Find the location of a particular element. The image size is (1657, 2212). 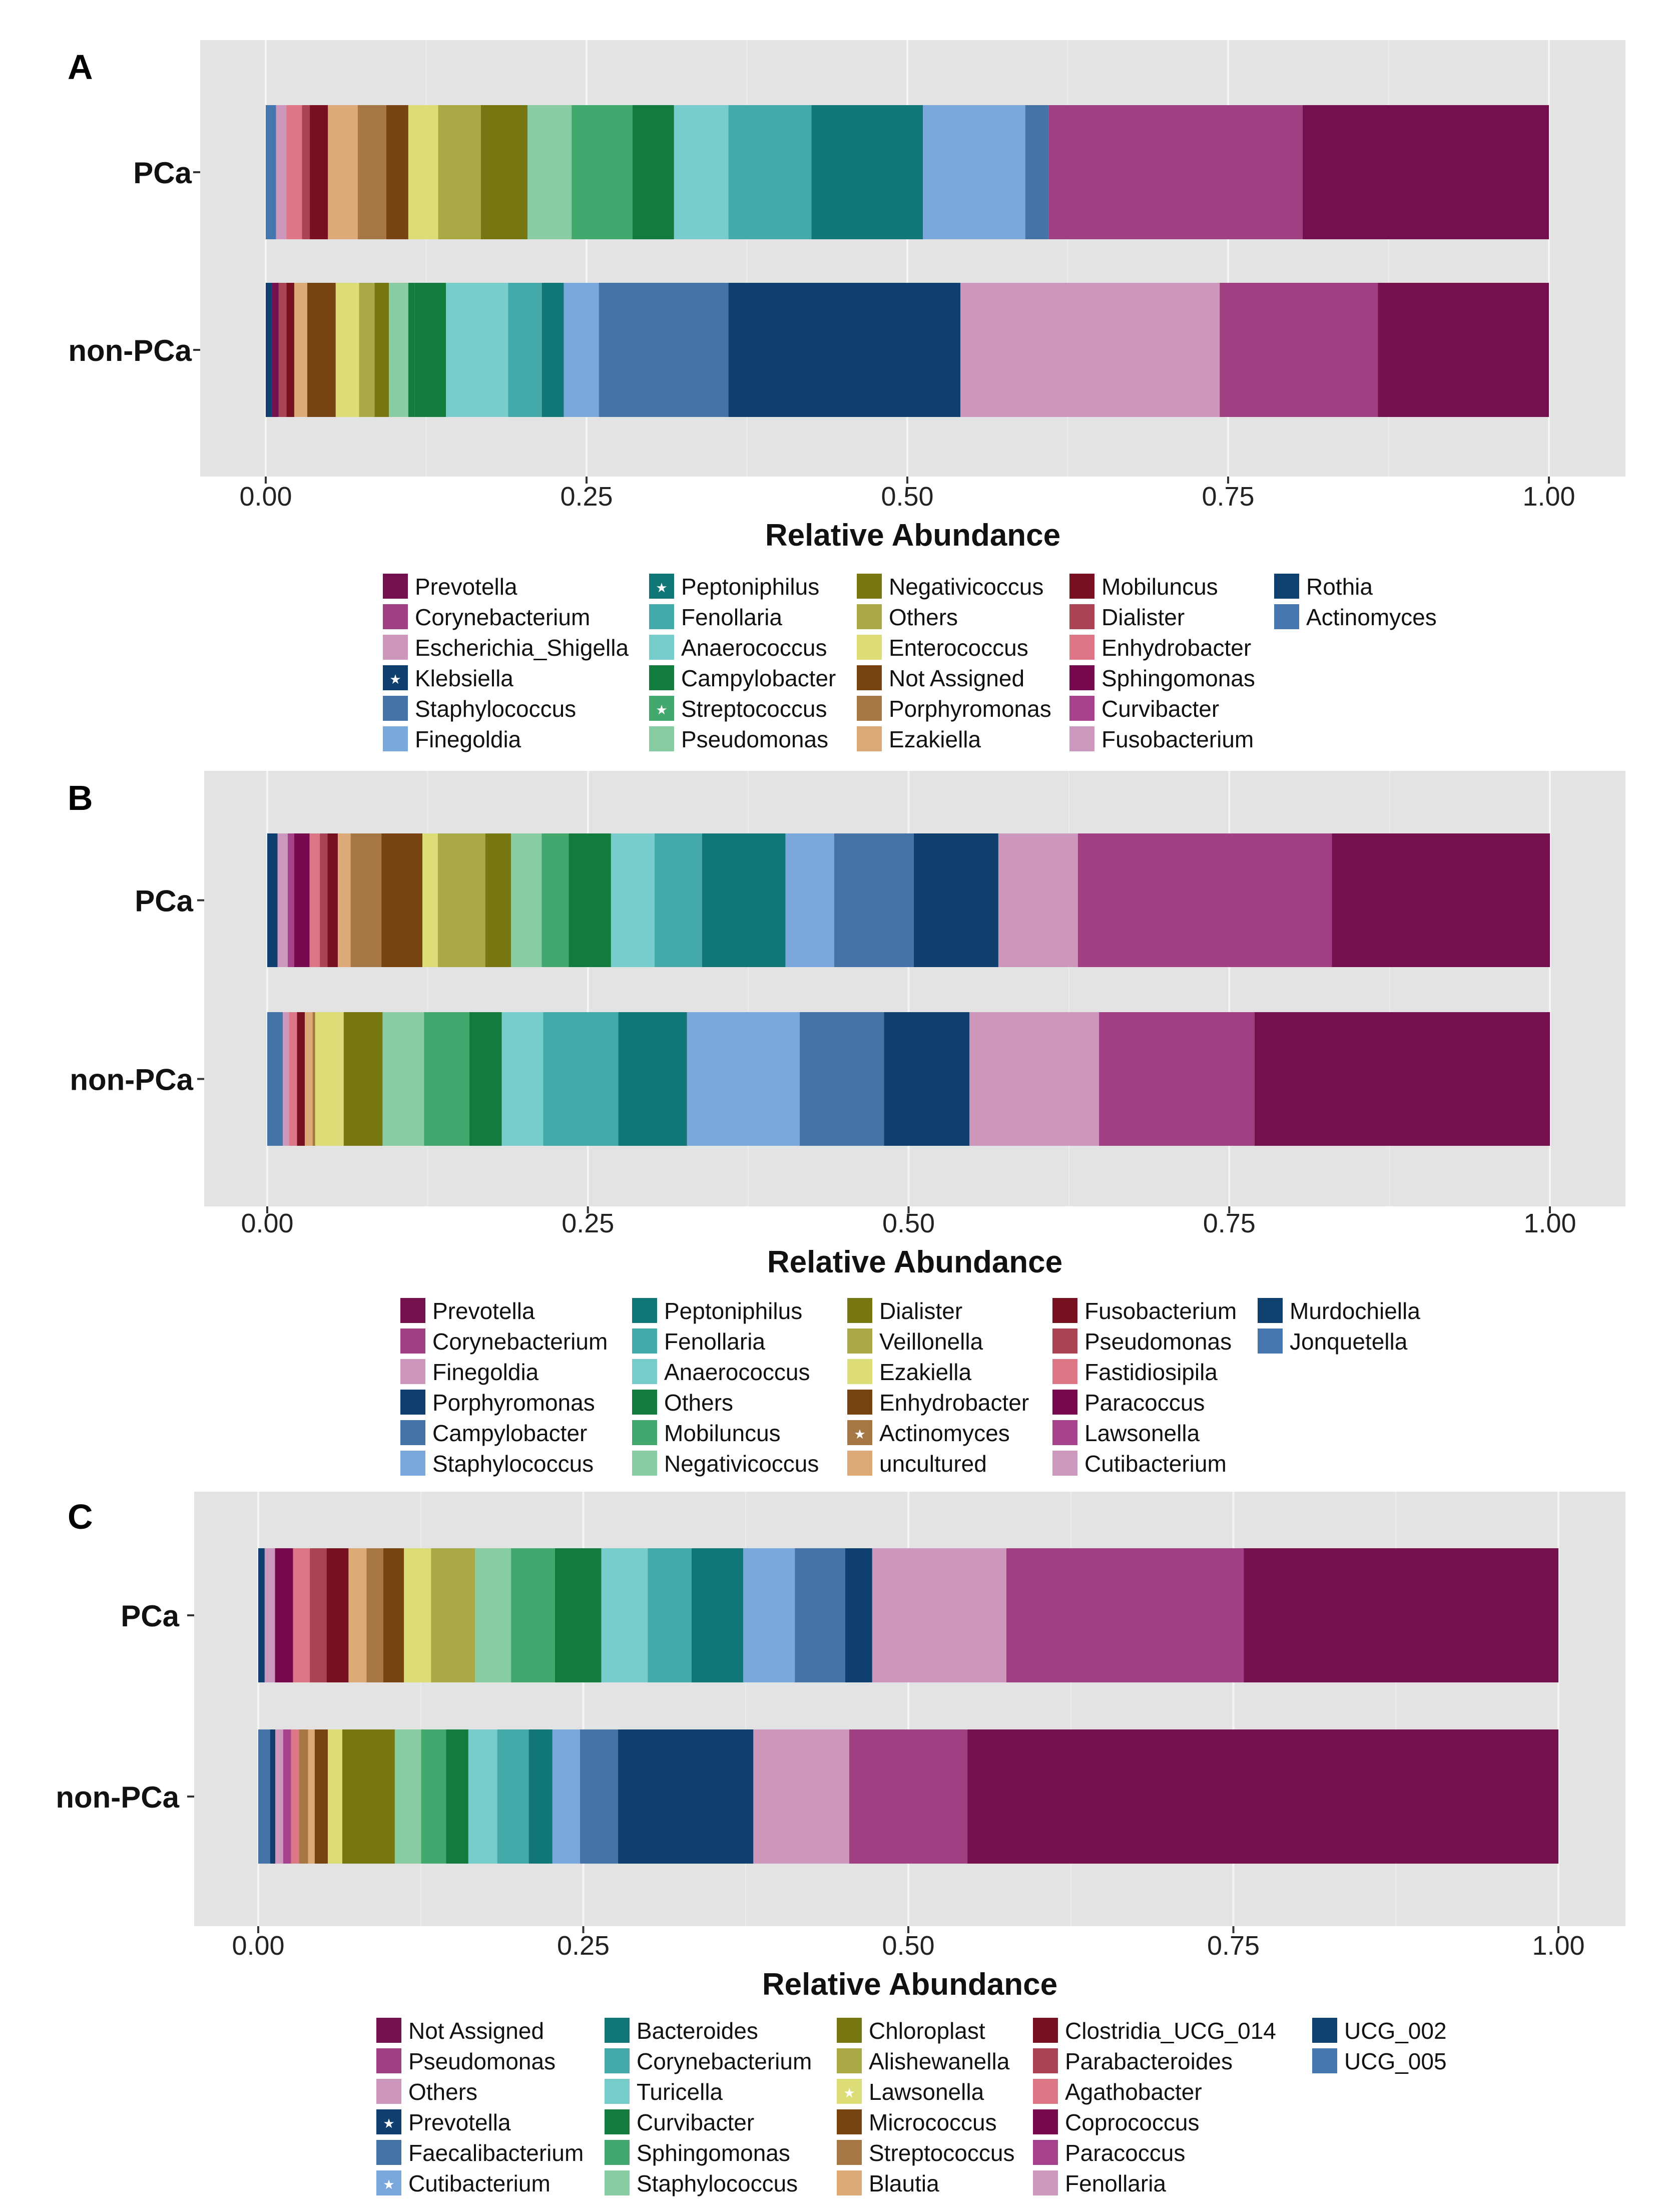

legend-item: Anaerococcus is located at coordinates (738, 648).